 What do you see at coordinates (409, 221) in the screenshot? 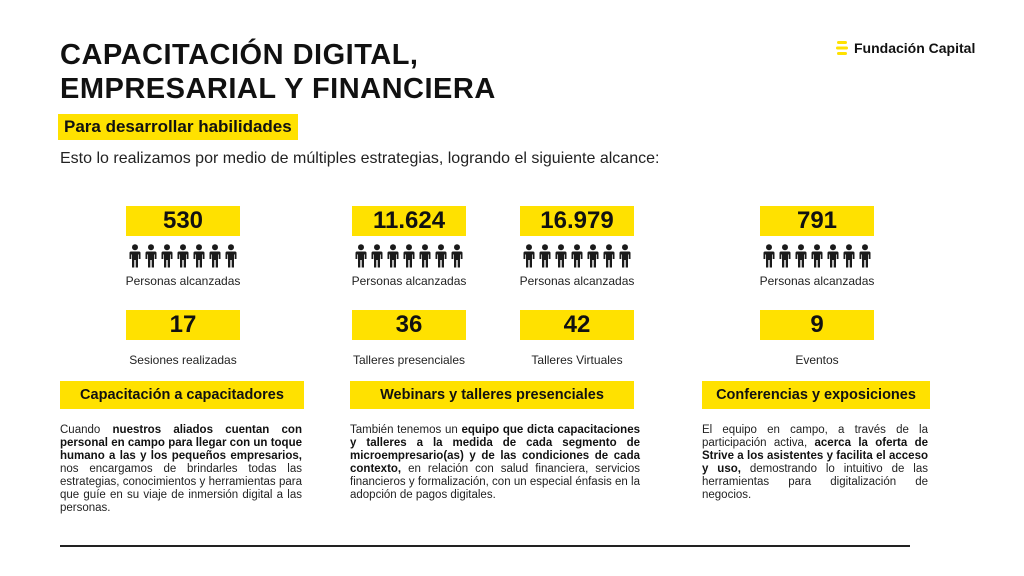
I see `reach-value: 11.624` at bounding box center [409, 221].